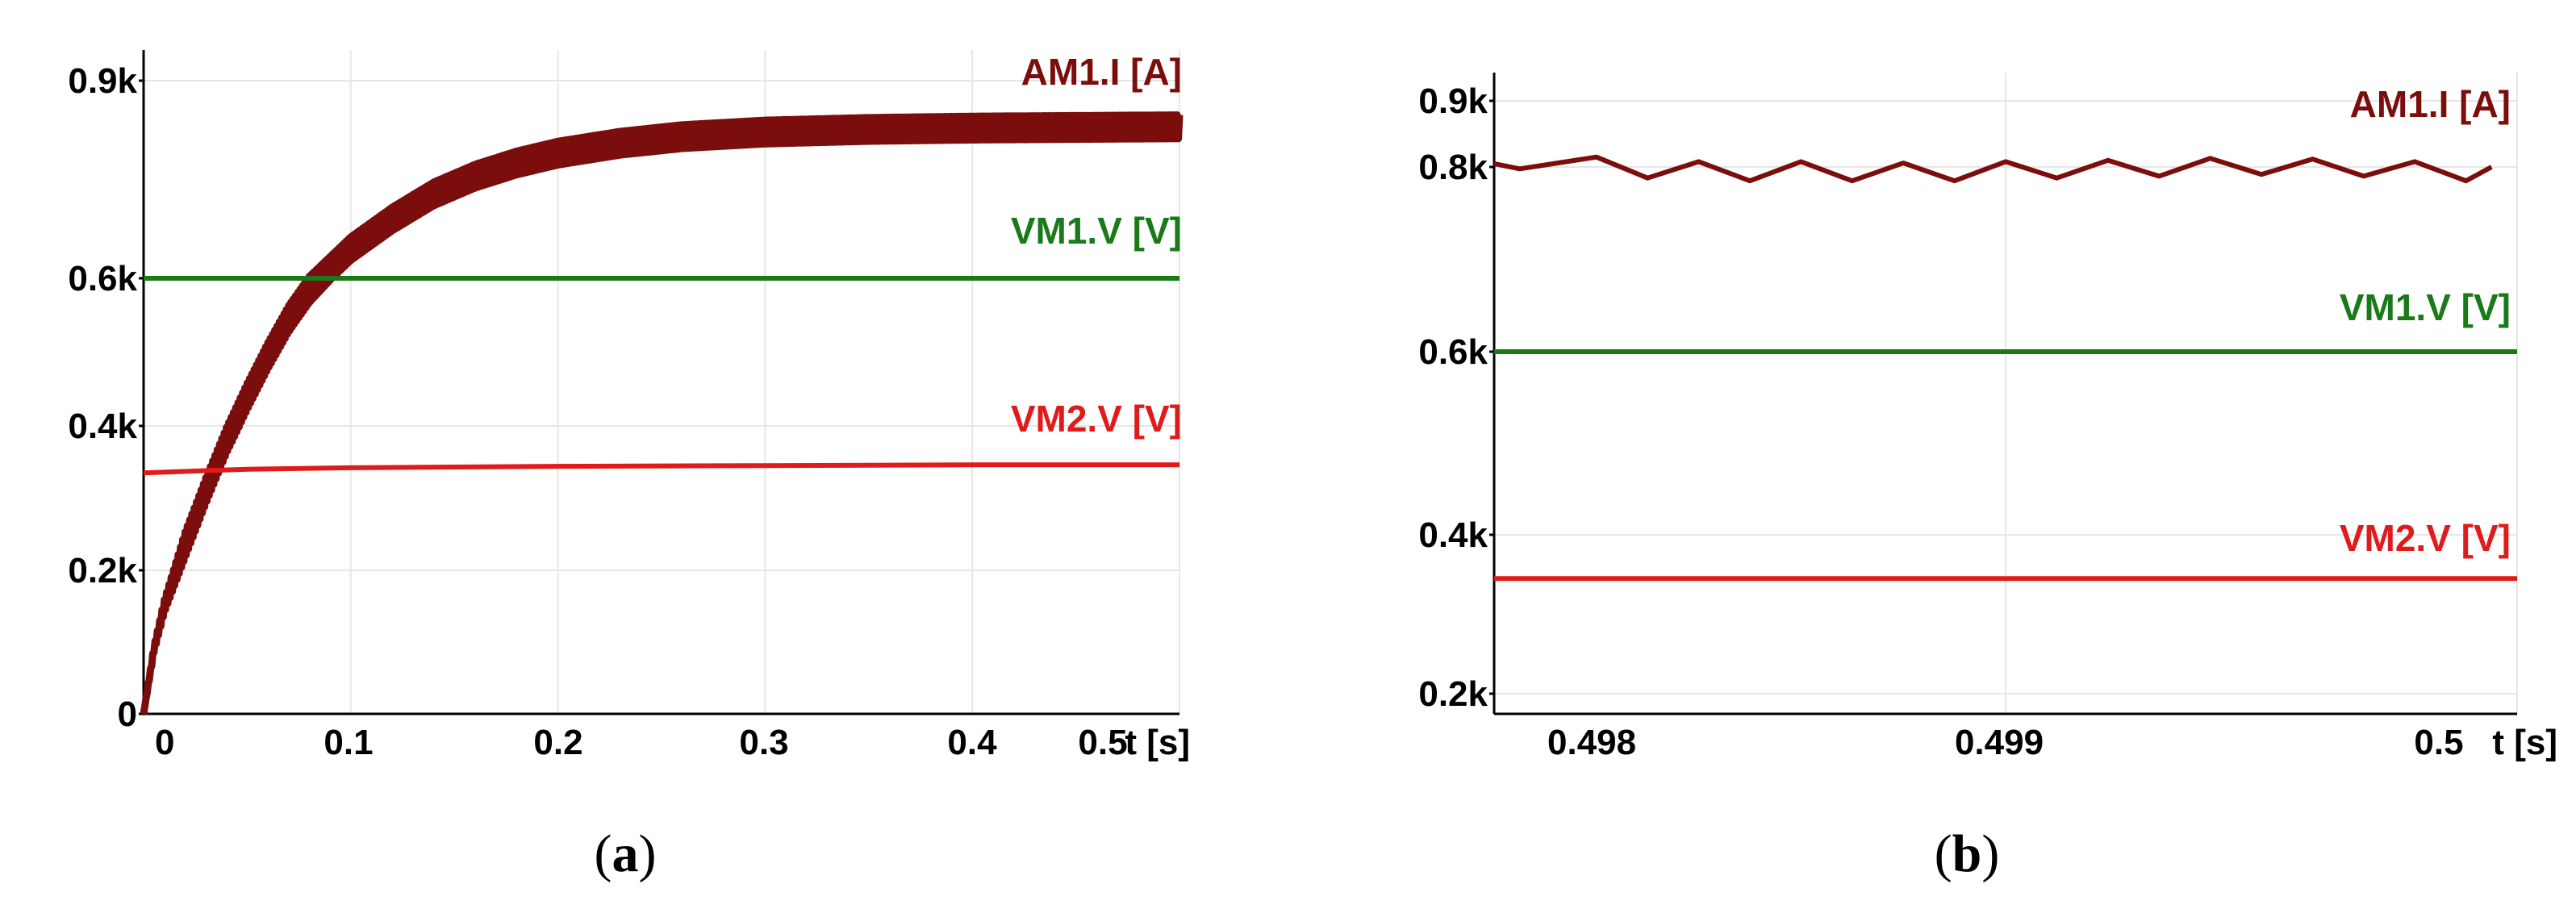 This screenshot has width=2576, height=901. I want to click on x-tick-label: 0.4, so click(972, 742).